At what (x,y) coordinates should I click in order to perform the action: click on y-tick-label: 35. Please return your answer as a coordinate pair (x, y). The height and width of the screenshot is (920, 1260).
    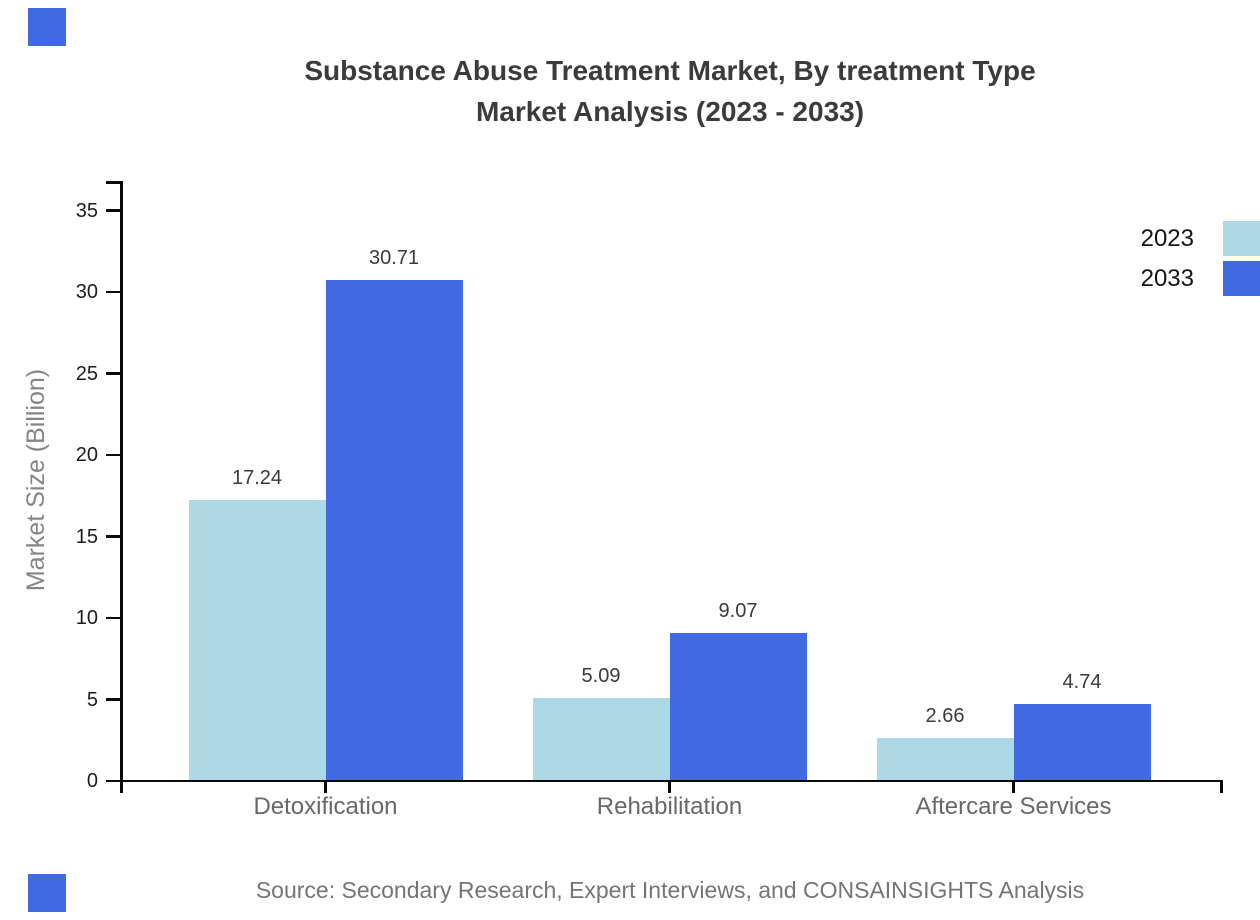
    Looking at the image, I should click on (86, 210).